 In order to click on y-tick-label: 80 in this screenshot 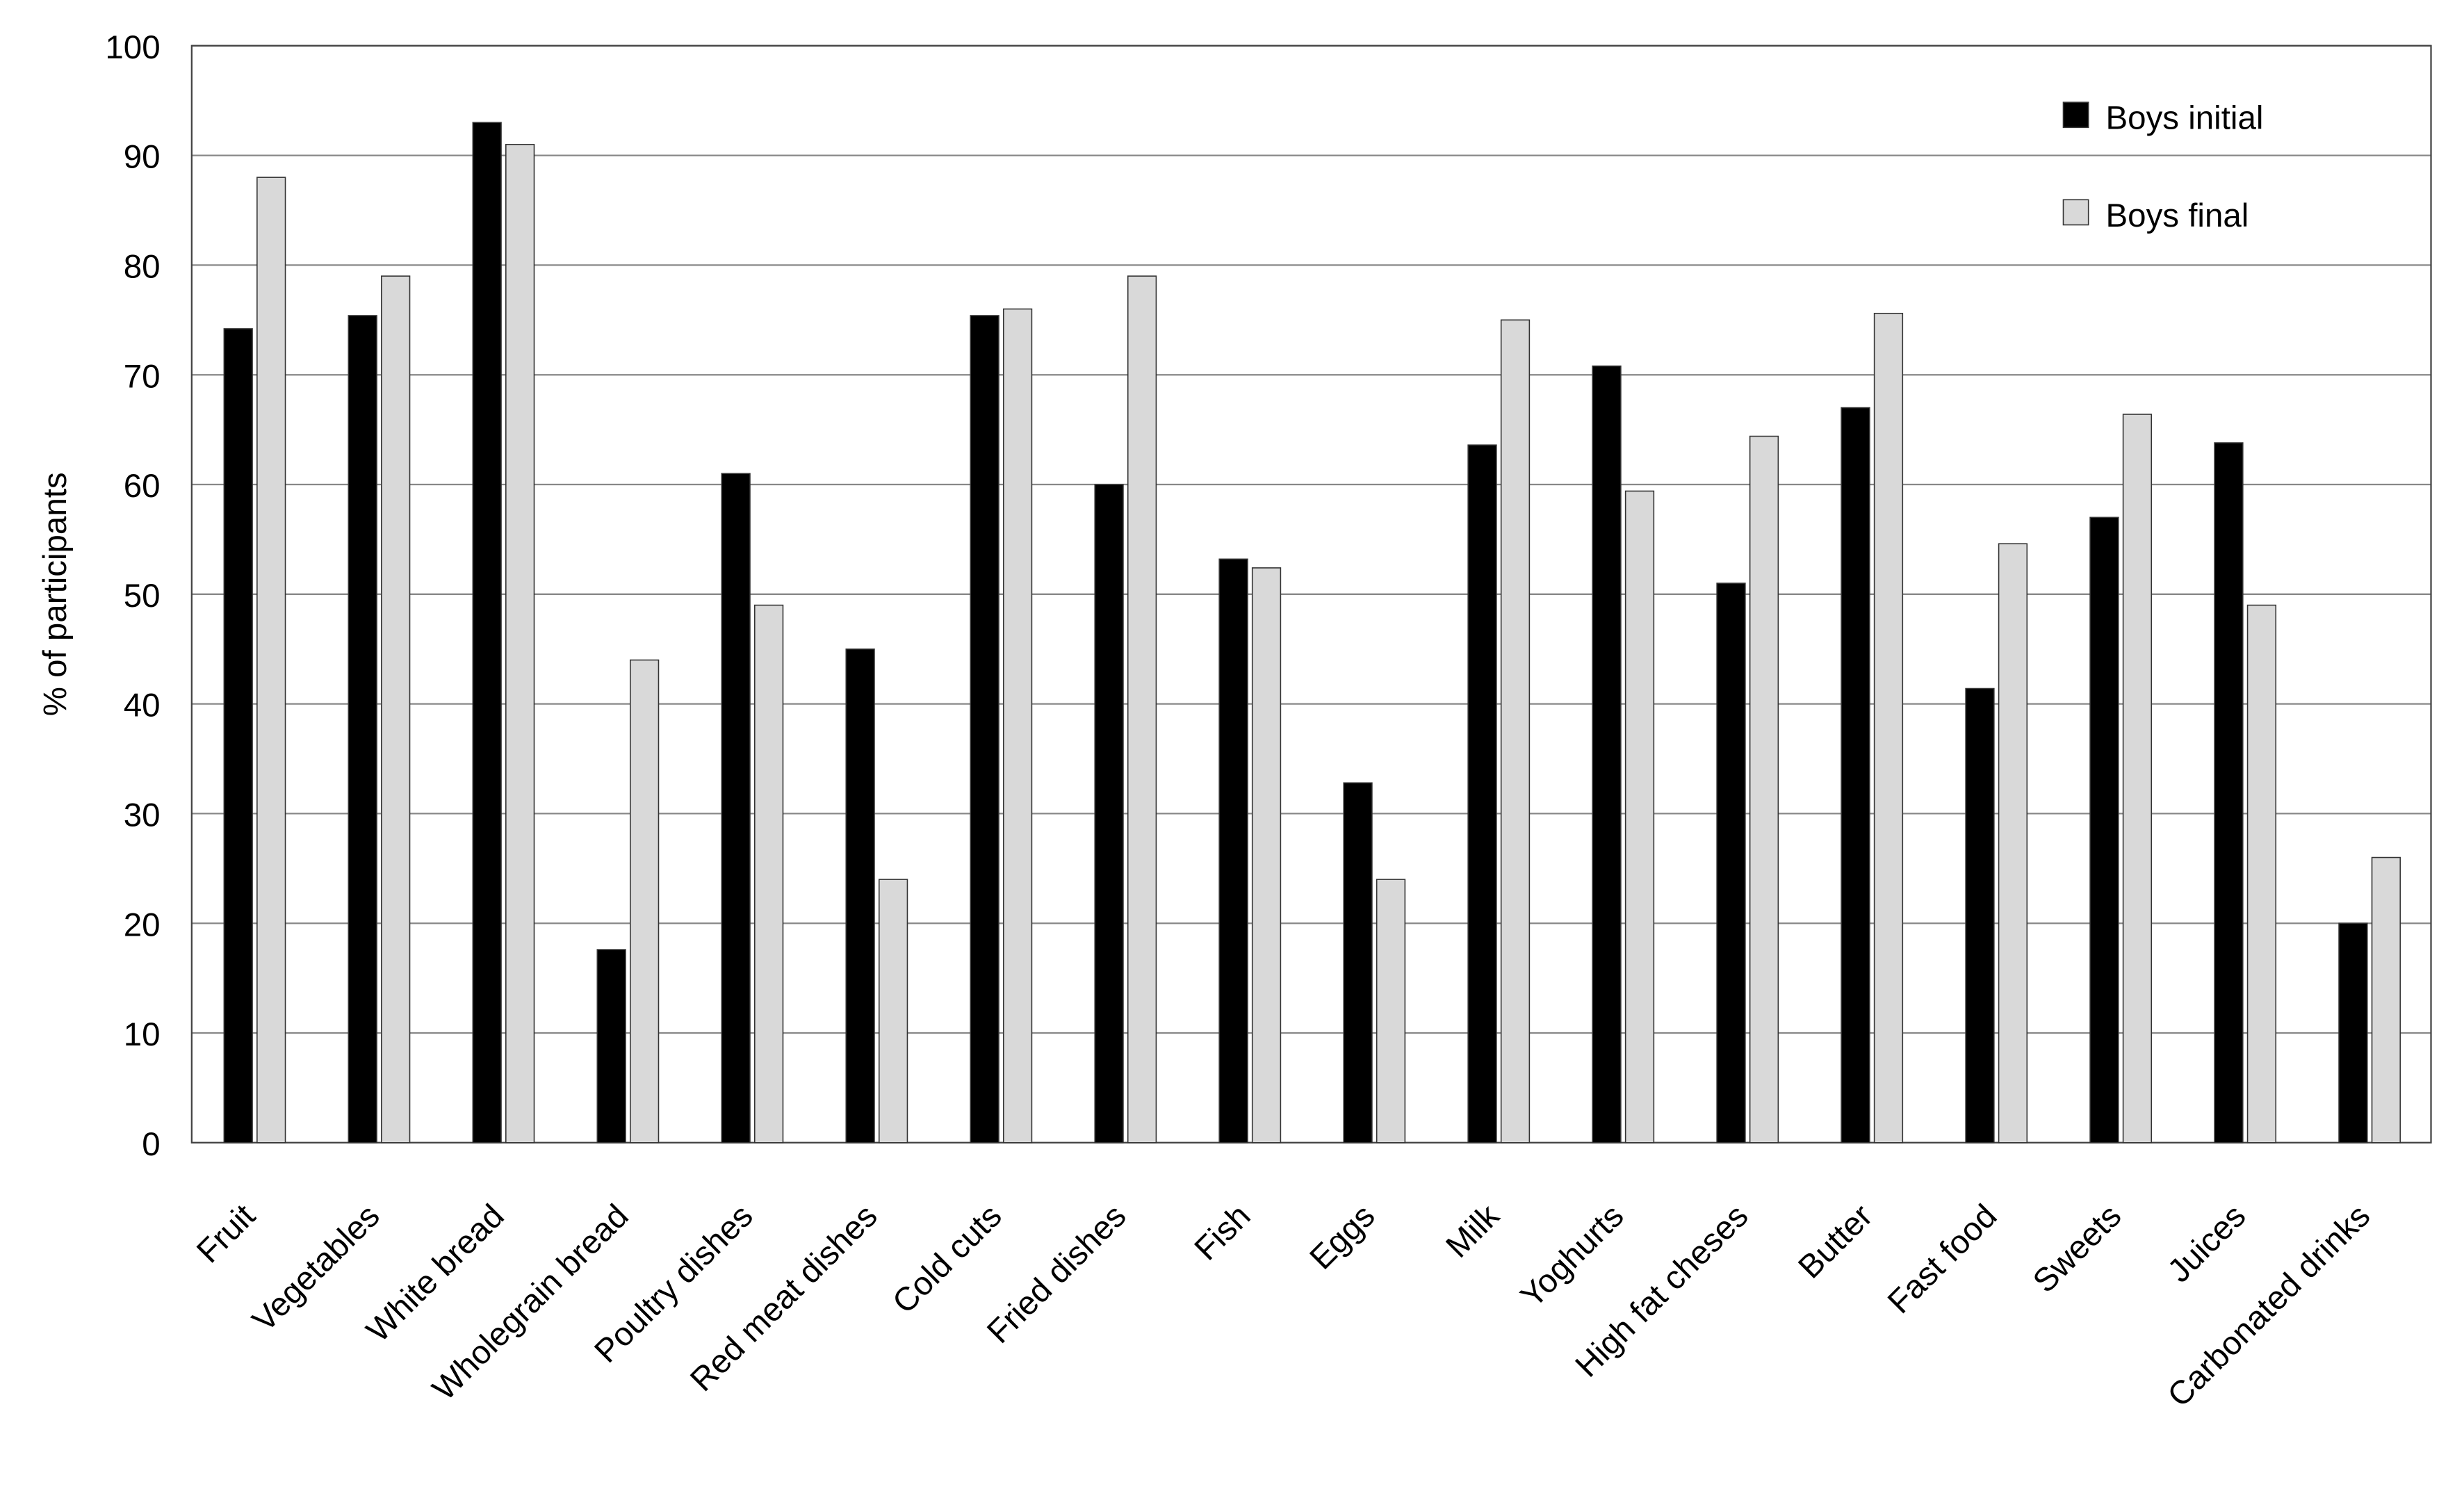, I will do `click(142, 266)`.